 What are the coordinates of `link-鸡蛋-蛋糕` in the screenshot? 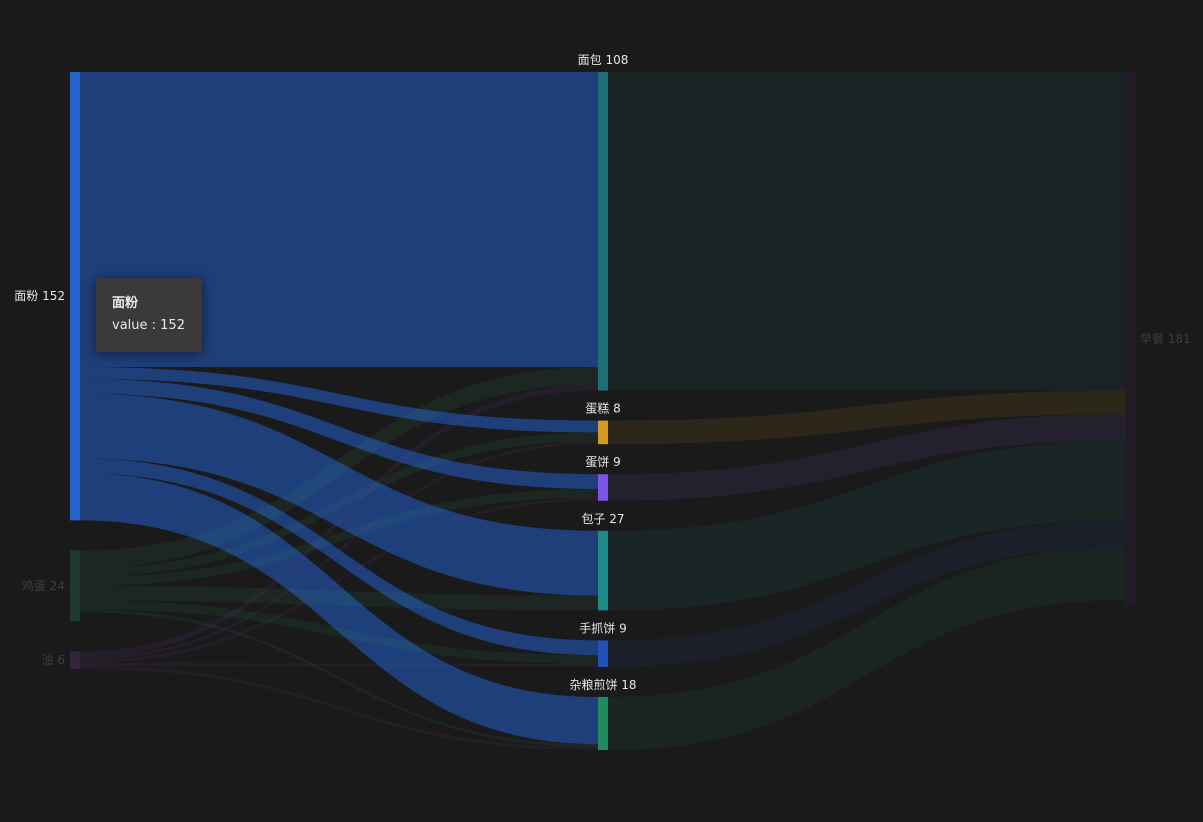 It's located at (339, 504).